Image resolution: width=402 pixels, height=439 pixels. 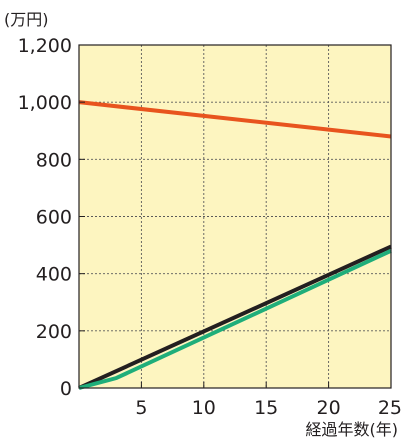 I want to click on x-tick-label: 25, so click(x=390, y=408).